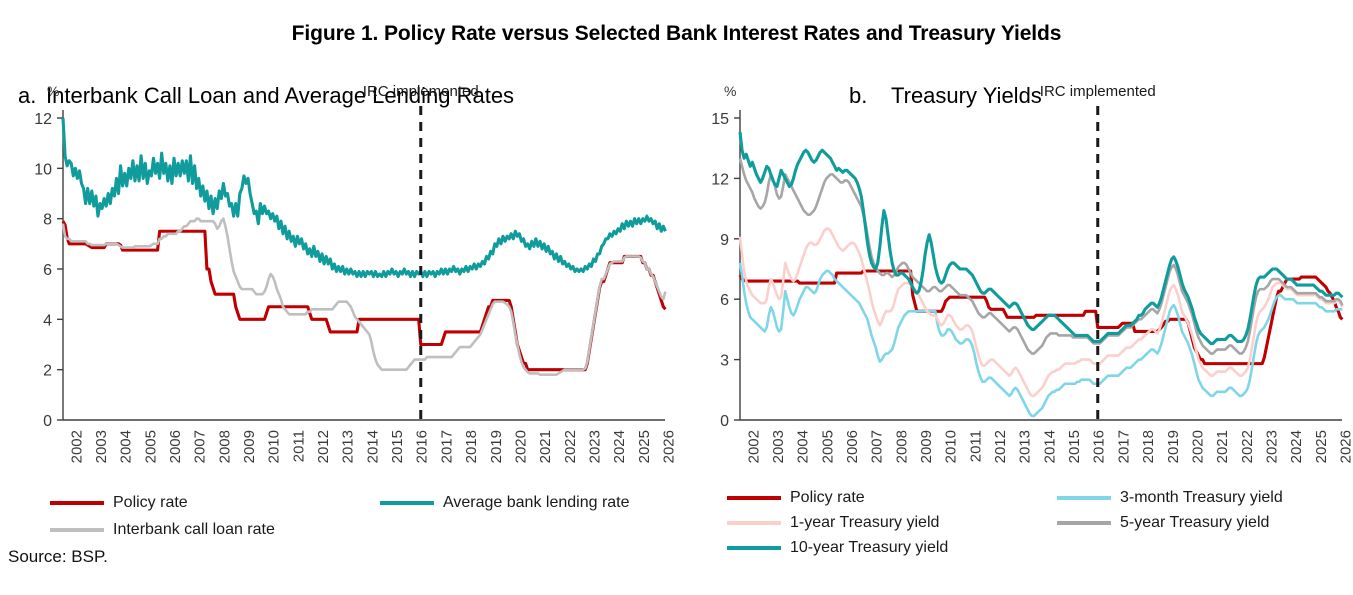  What do you see at coordinates (865, 522) in the screenshot?
I see `legend-label: 1-year Treasury yield` at bounding box center [865, 522].